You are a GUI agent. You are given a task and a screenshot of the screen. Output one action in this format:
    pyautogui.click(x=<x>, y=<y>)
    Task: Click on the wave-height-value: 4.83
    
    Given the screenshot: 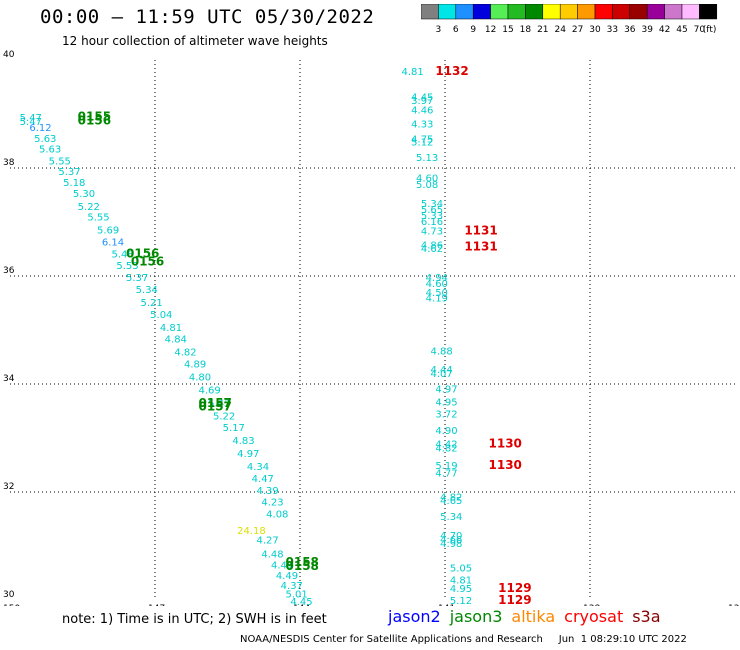 What is the action you would take?
    pyautogui.click(x=243, y=441)
    